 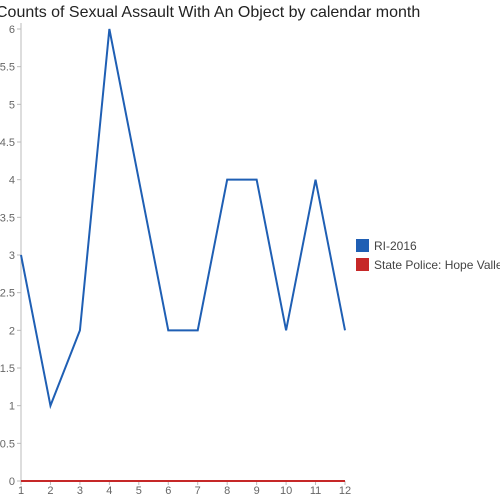 What do you see at coordinates (50, 491) in the screenshot?
I see `x-tick-label: 2` at bounding box center [50, 491].